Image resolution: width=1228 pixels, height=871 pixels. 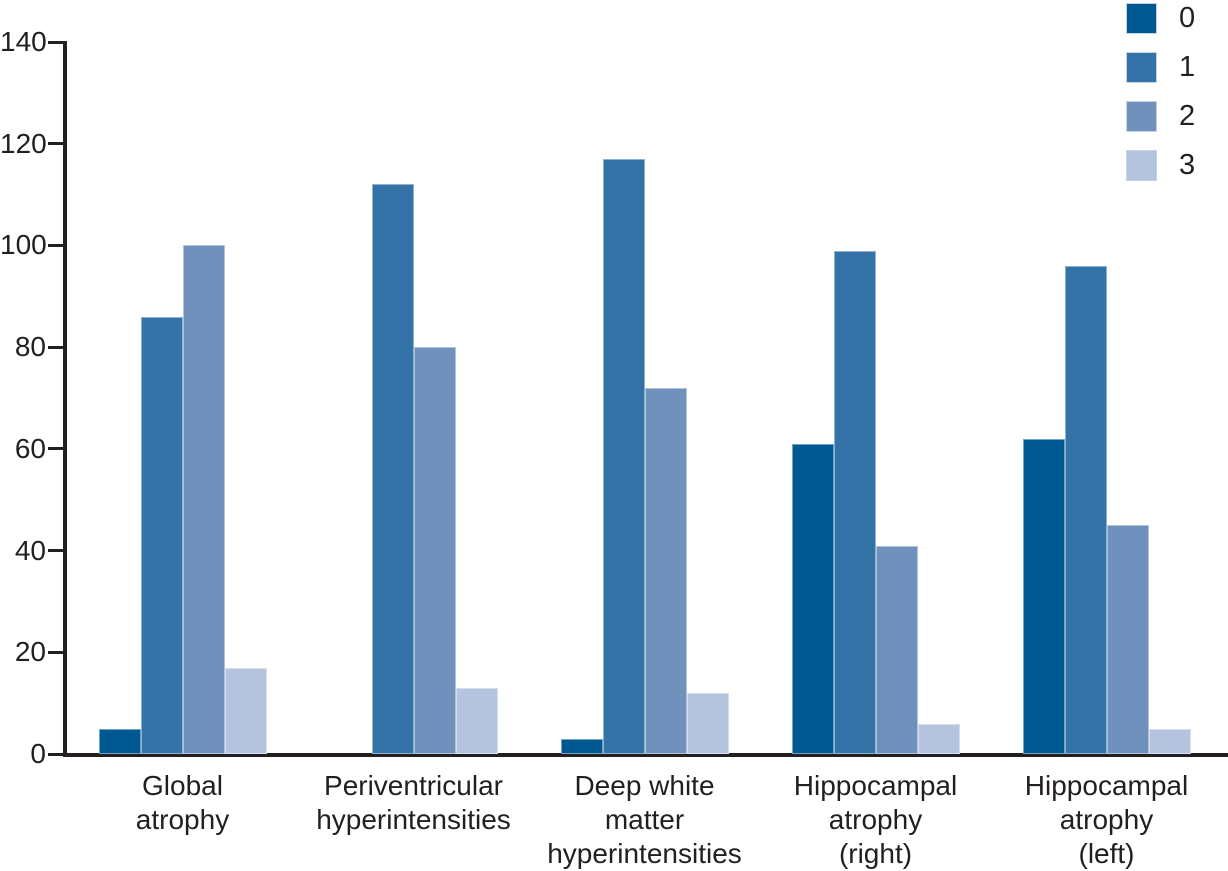 I want to click on y-axis-line, so click(x=65, y=399).